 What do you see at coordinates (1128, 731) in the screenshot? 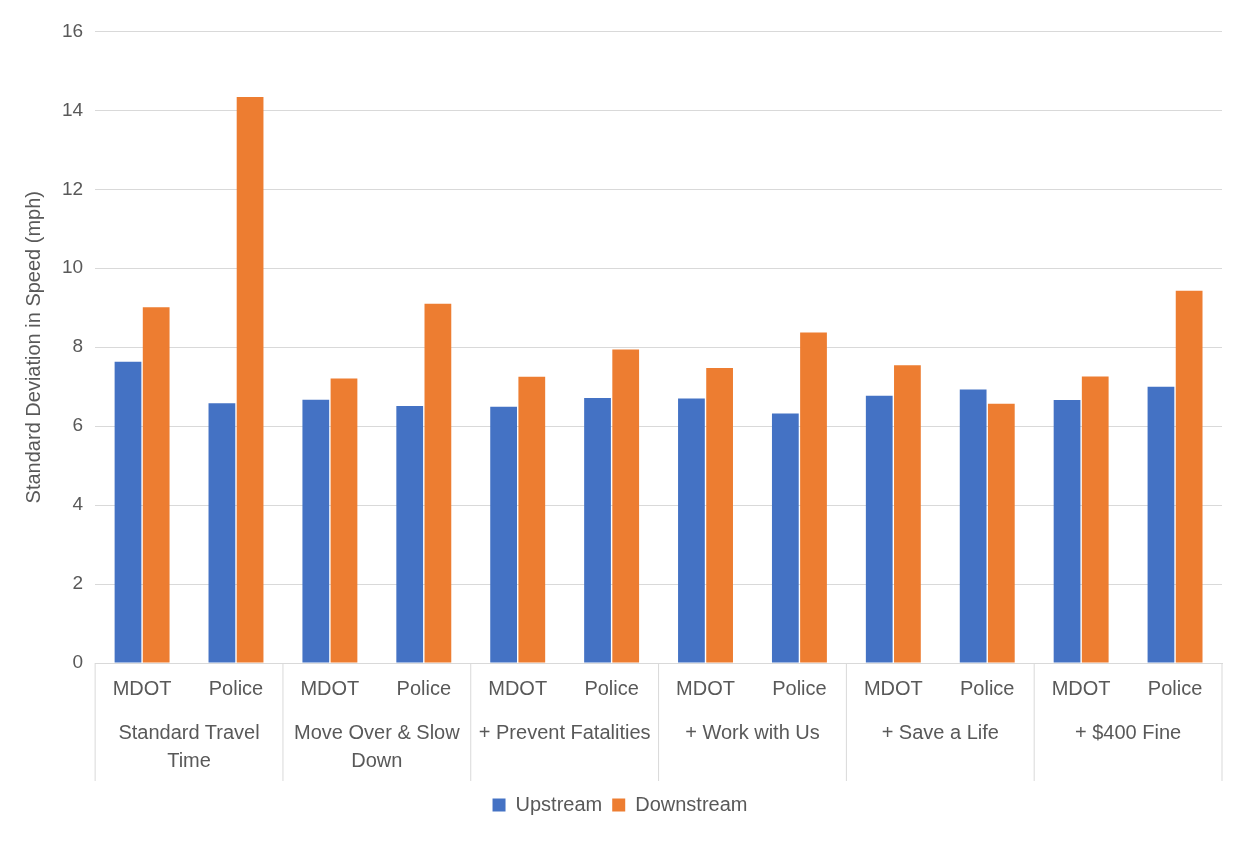
I see `text: + $400 Fine` at bounding box center [1128, 731].